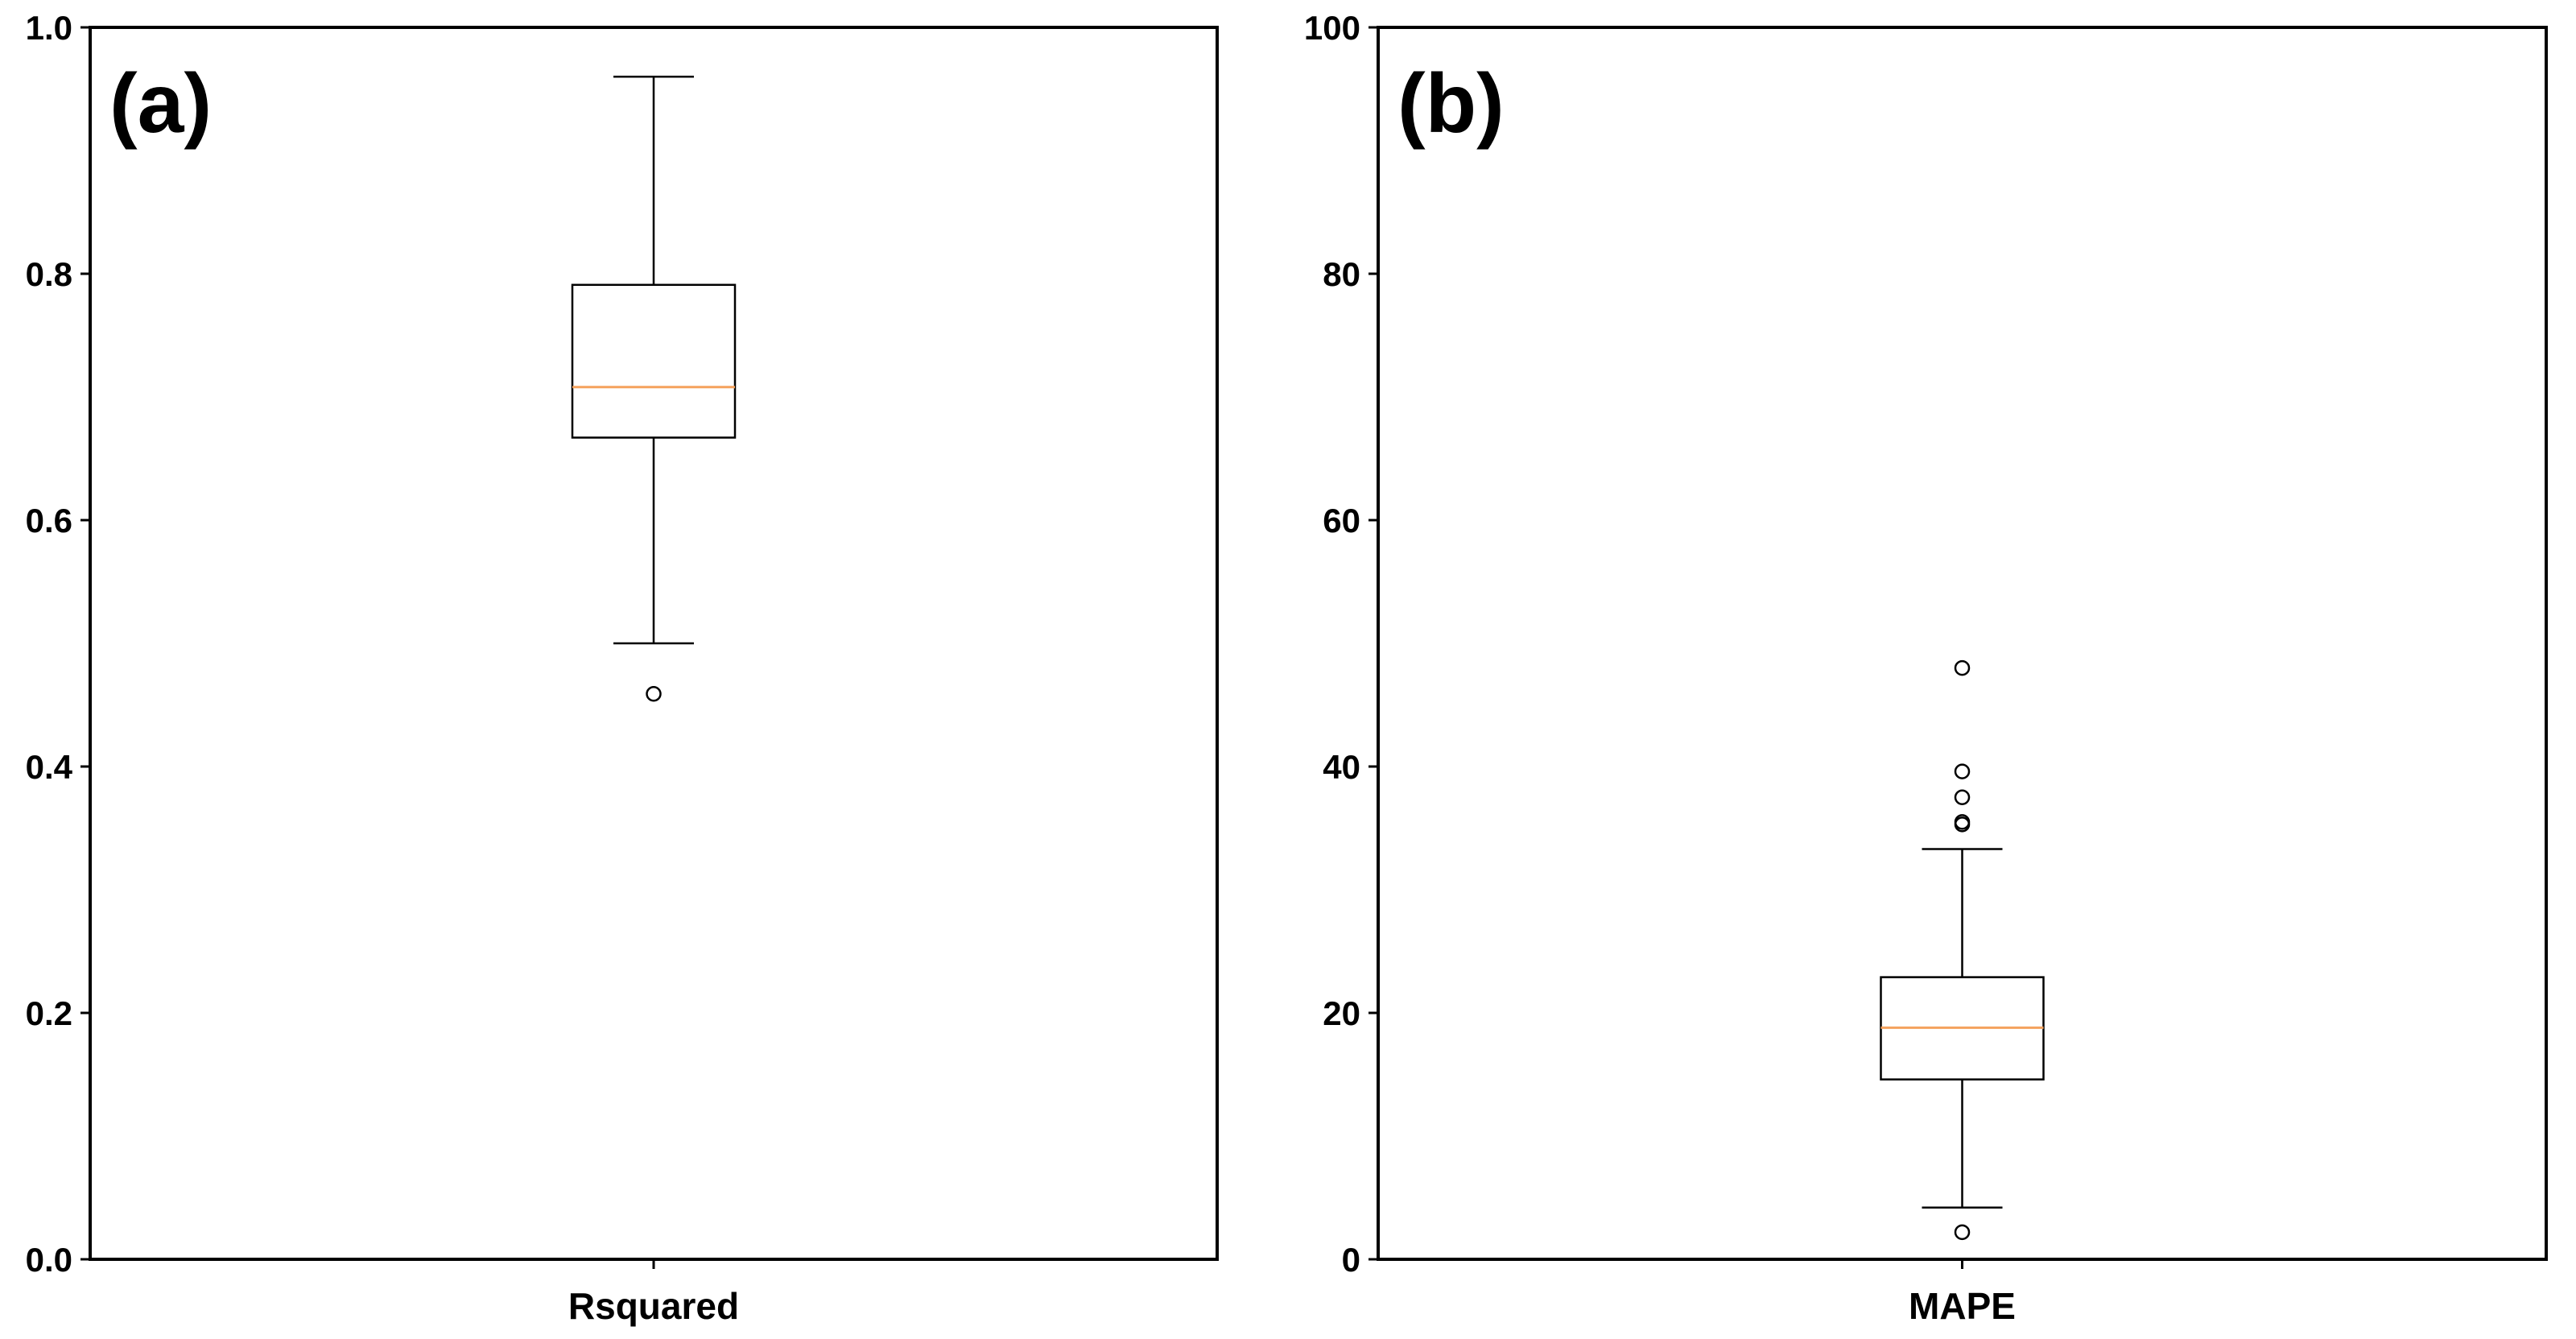 Image resolution: width=2576 pixels, height=1339 pixels. Describe the element at coordinates (49, 1013) in the screenshot. I see `y-tick-label: 0.2` at that location.